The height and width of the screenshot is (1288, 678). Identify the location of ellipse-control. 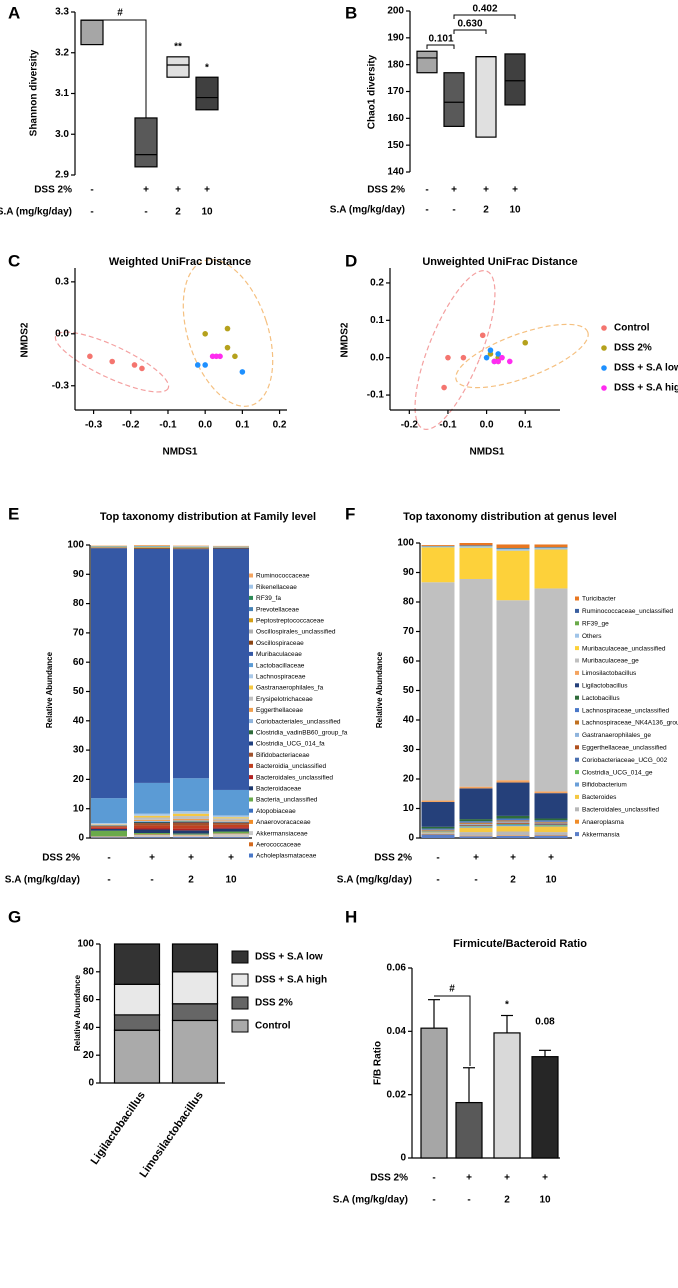
(112, 362).